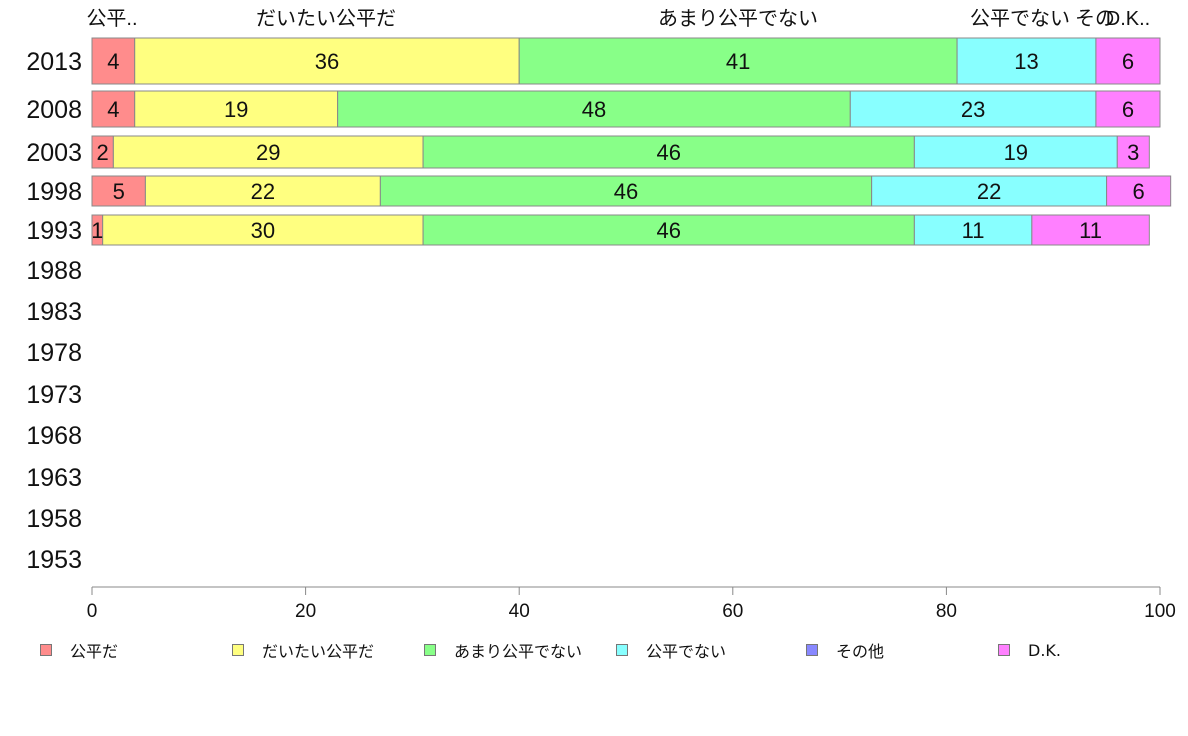  What do you see at coordinates (54, 436) in the screenshot?
I see `y-tick-label-1968: 1968` at bounding box center [54, 436].